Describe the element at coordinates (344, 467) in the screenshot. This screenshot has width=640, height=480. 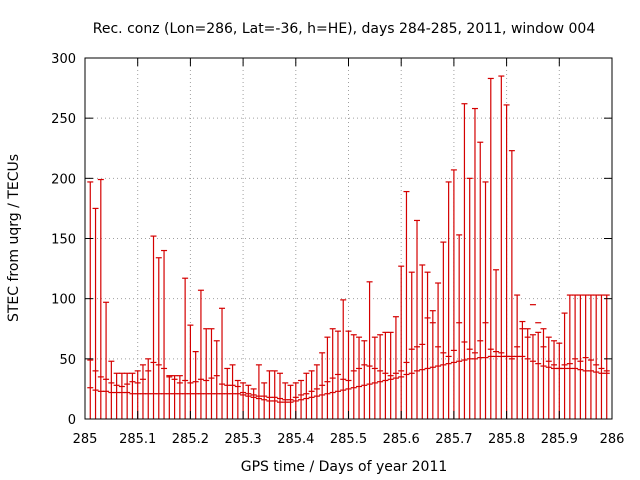
I see `x-axis-label: GPS time / Days of year 2011` at that location.